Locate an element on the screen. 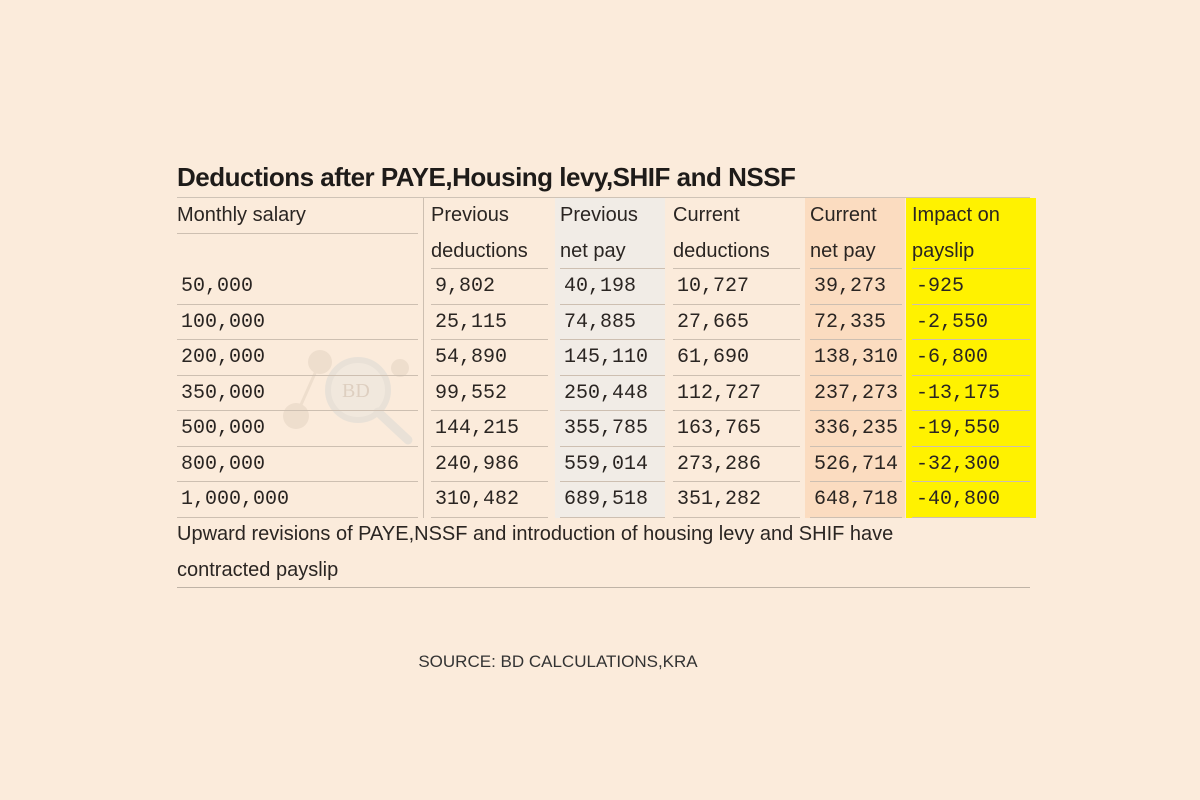 The height and width of the screenshot is (800, 1200). table-cell-previous-deductions: 144,215 is located at coordinates (477, 428).